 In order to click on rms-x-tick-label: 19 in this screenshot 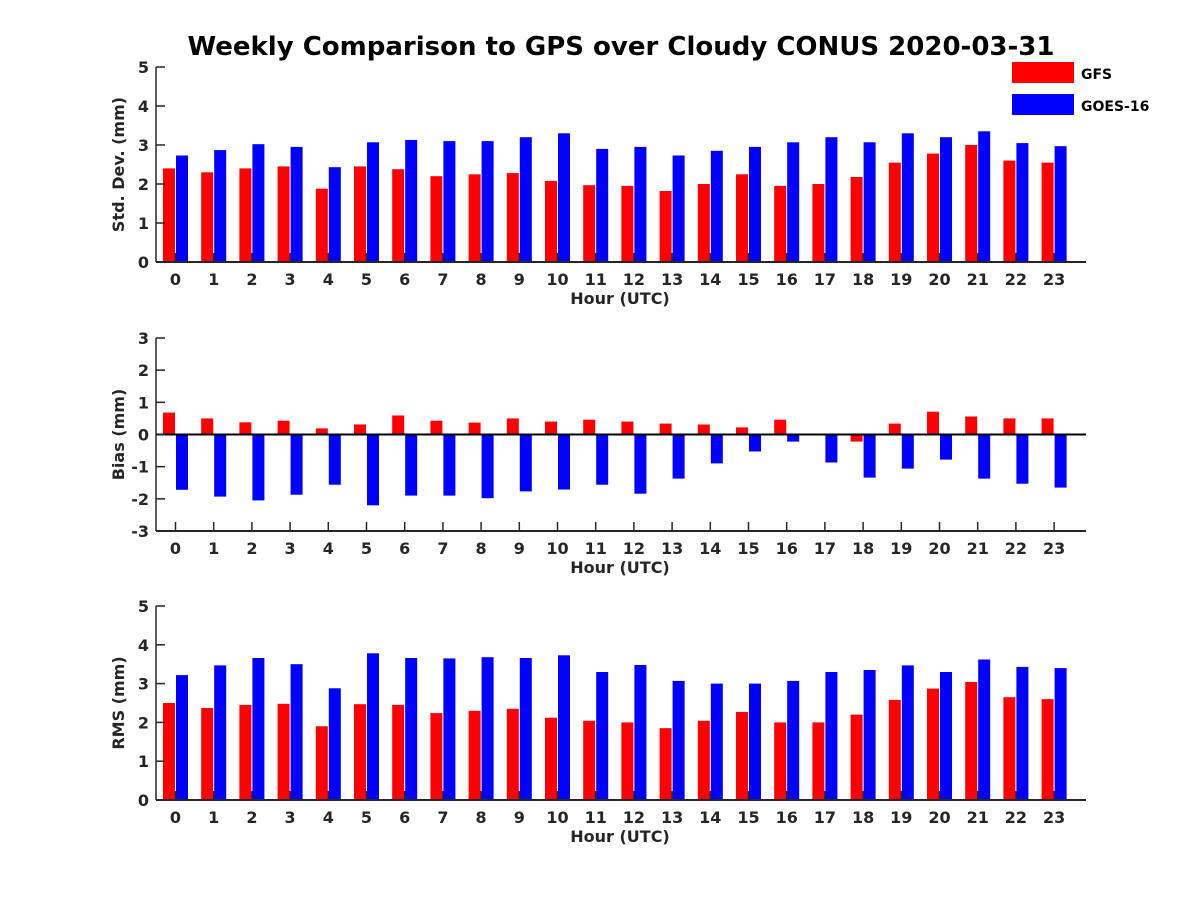, I will do `click(901, 817)`.